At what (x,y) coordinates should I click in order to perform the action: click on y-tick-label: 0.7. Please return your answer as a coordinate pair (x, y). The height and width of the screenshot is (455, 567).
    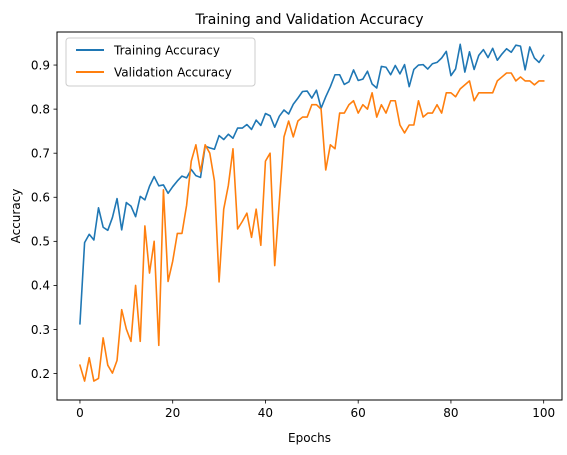
    Looking at the image, I should click on (40, 153).